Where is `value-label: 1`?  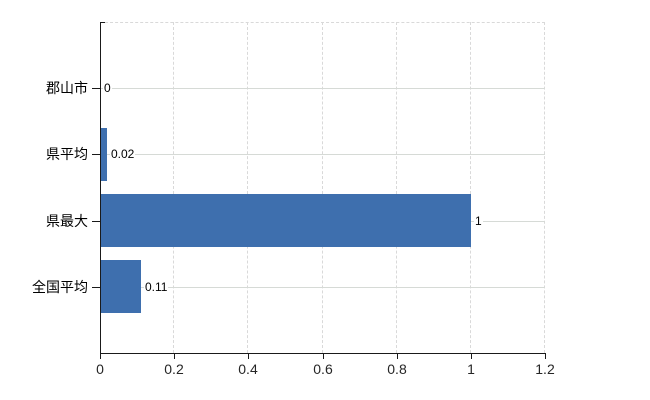 value-label: 1 is located at coordinates (478, 221).